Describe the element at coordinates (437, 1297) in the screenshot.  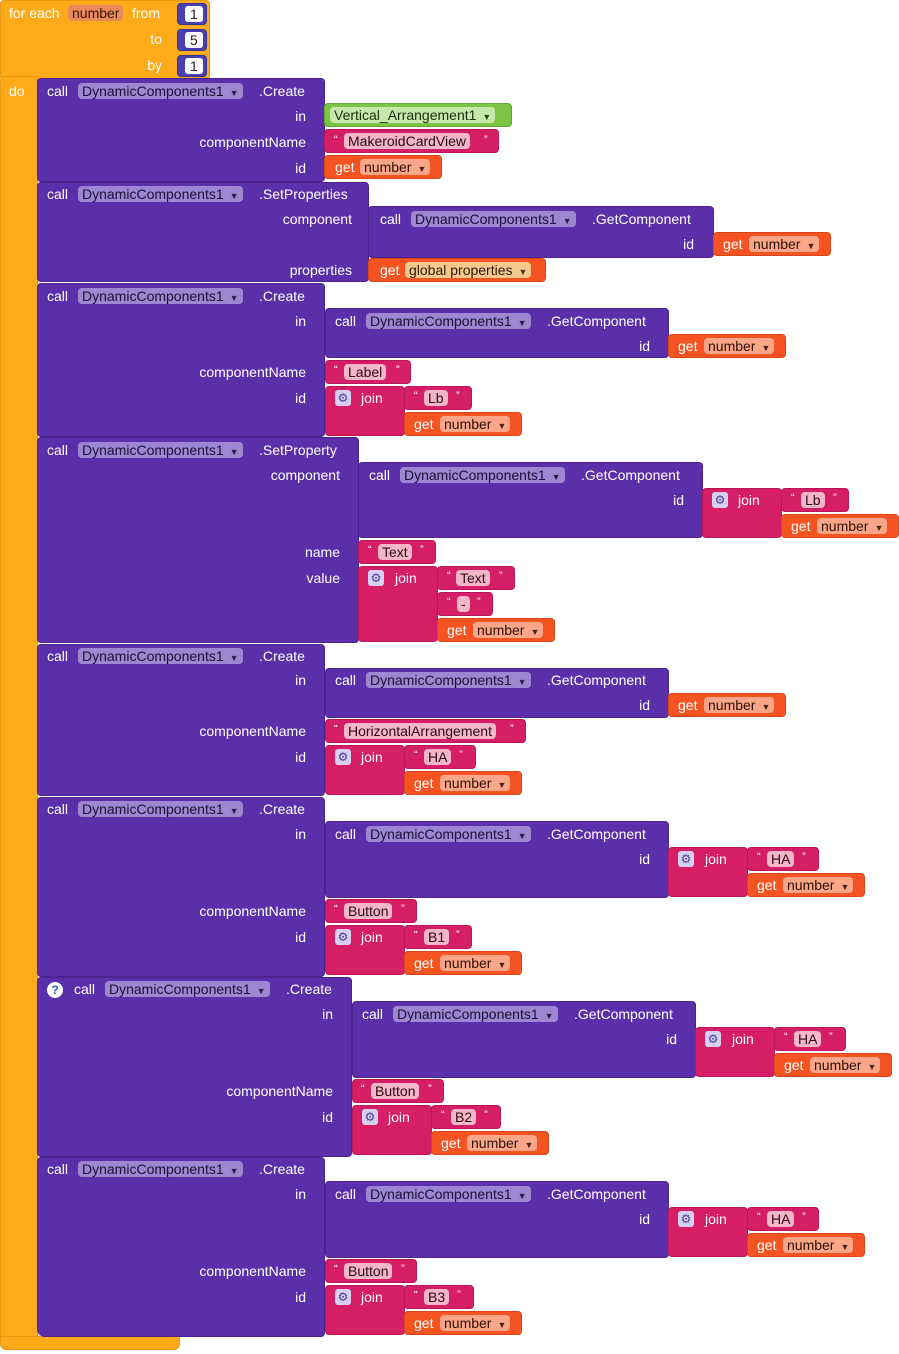
I see `text-field: B3` at that location.